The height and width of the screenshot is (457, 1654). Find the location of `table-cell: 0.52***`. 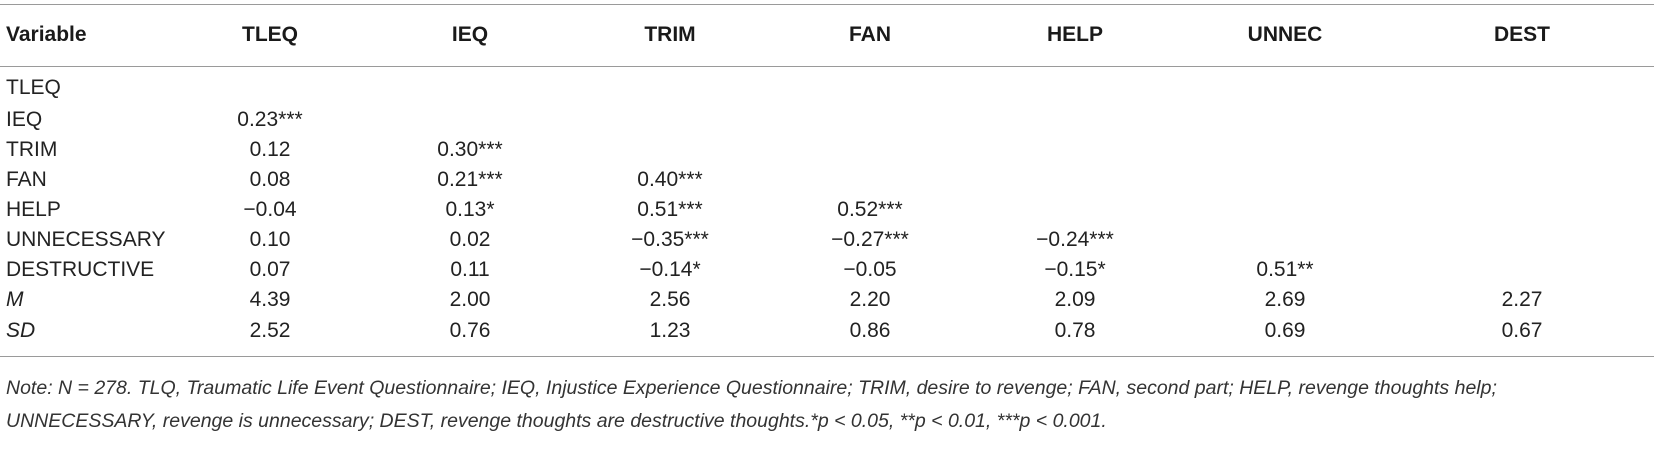

table-cell: 0.52*** is located at coordinates (870, 209).